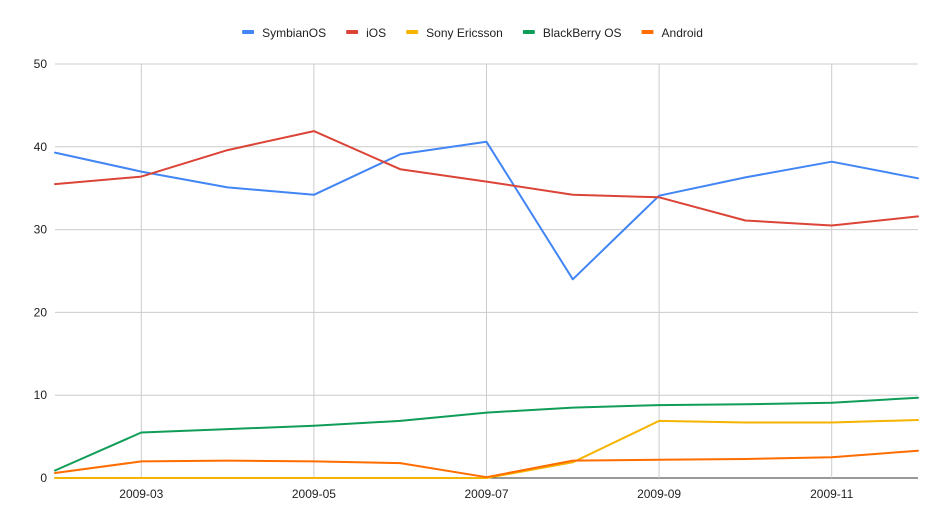  Describe the element at coordinates (41, 271) in the screenshot. I see `y-axis: 0 10 20 30 40 50` at that location.